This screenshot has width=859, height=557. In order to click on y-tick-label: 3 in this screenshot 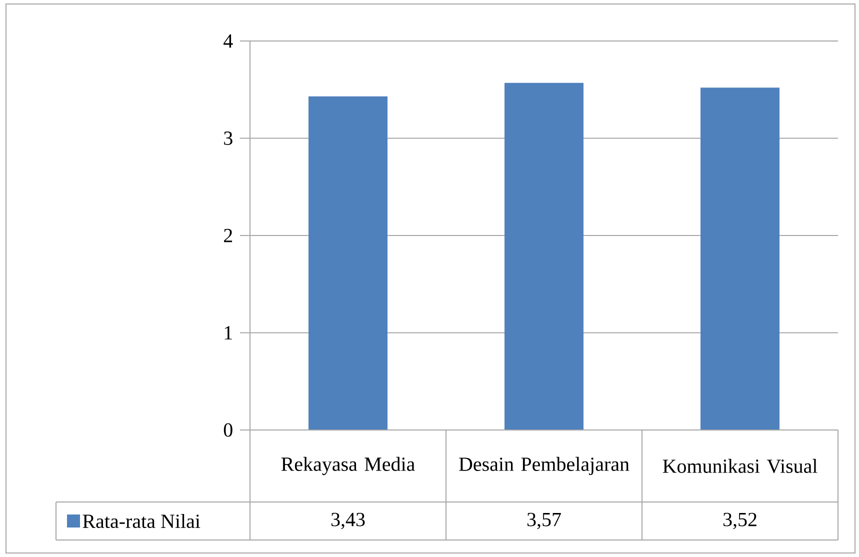, I will do `click(228, 138)`.